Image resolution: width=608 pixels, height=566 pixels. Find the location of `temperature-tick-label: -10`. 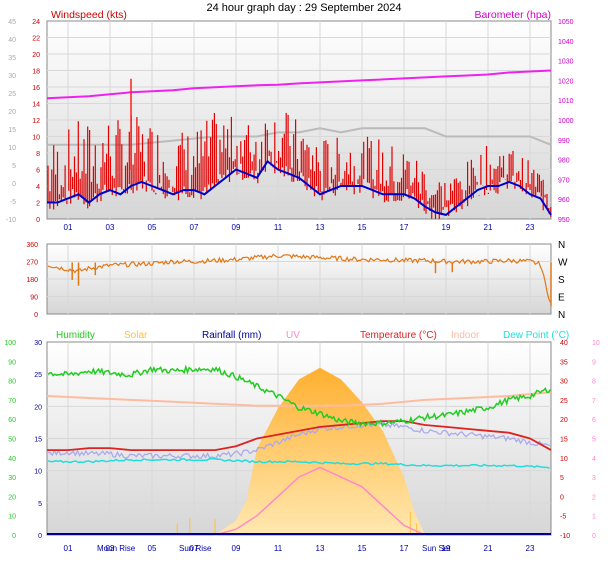

temperature-tick-label: -10 is located at coordinates (565, 536).